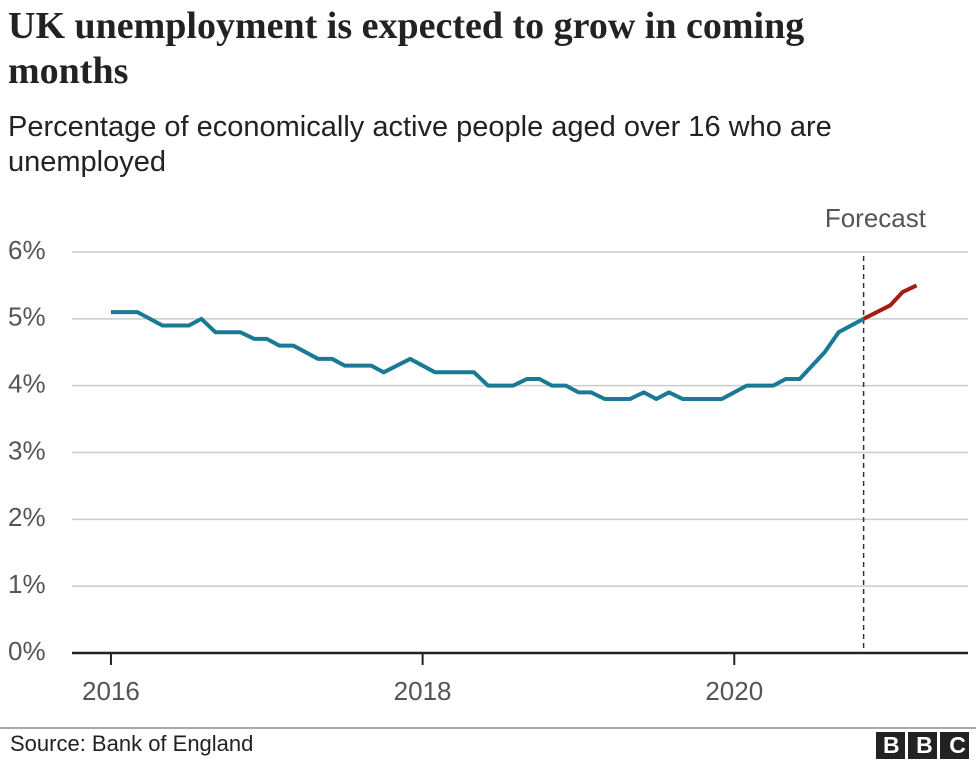 Image resolution: width=976 pixels, height=762 pixels. I want to click on x-tick-label: 2018, so click(423, 691).